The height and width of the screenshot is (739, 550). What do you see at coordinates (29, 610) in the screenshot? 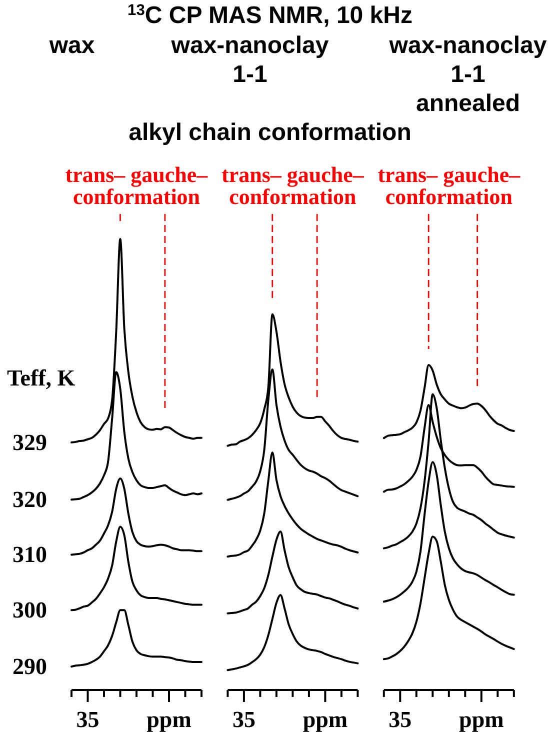
I see `series-label: 300` at bounding box center [29, 610].